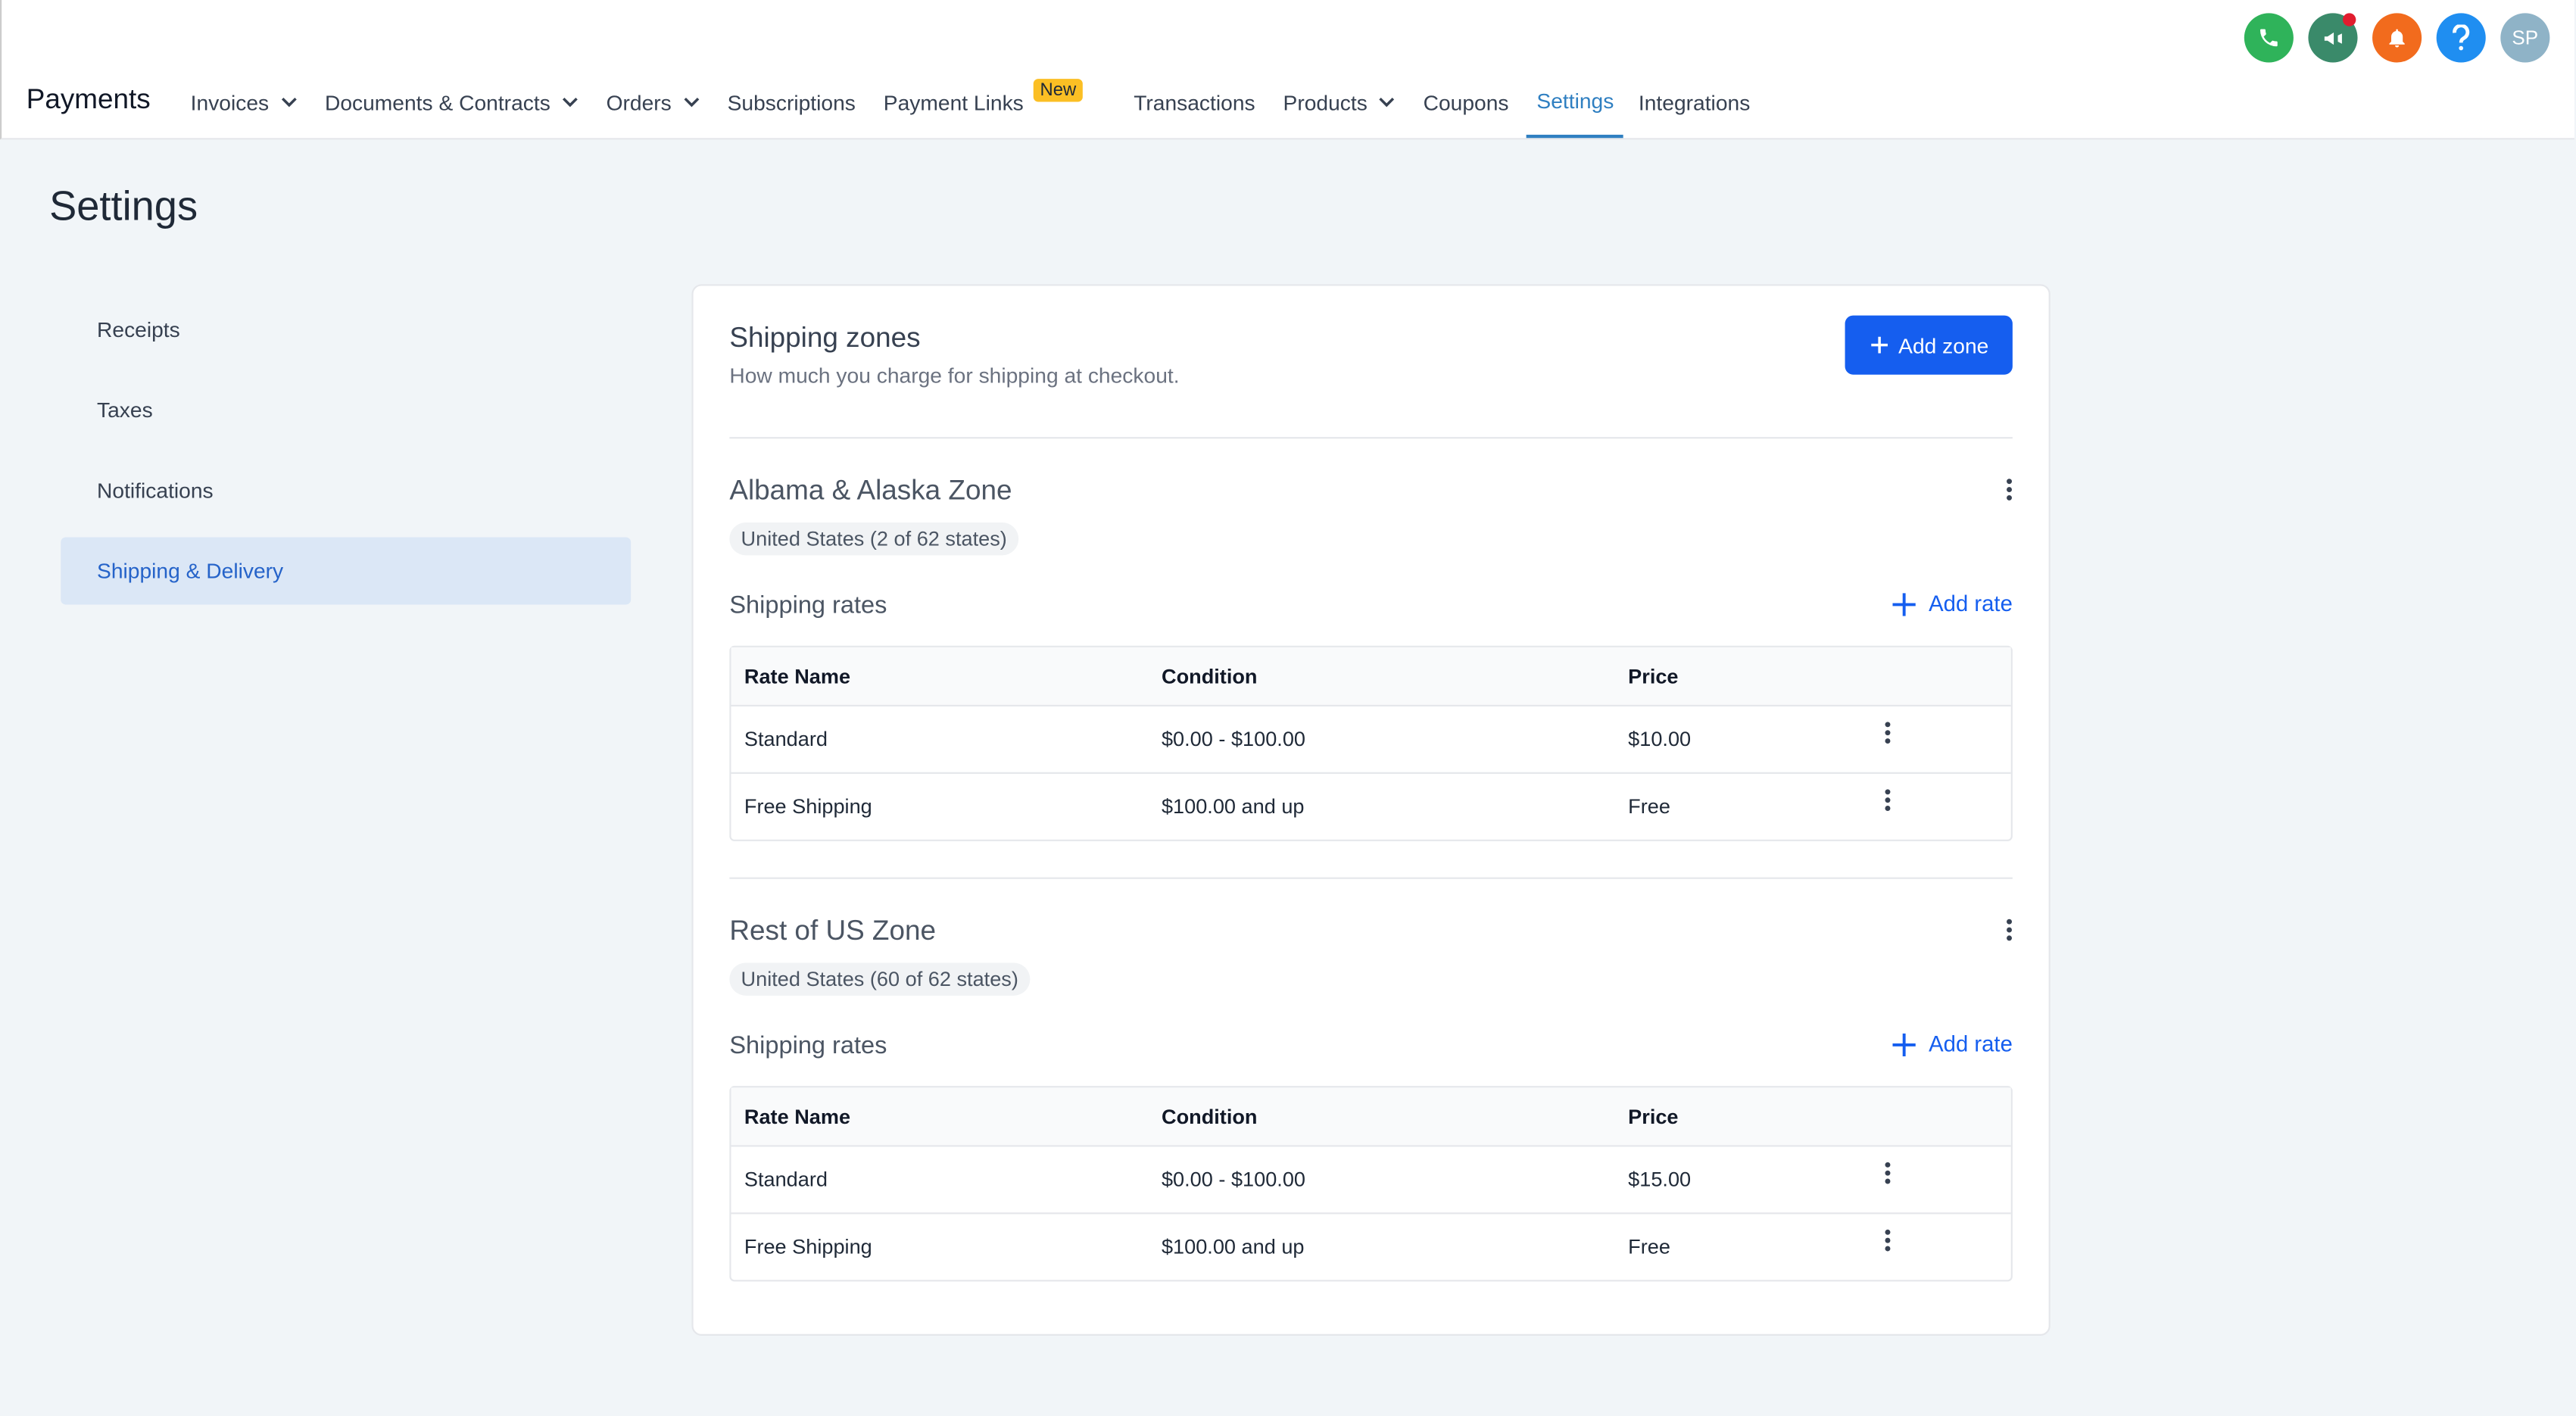 The image size is (2576, 1416). What do you see at coordinates (1660, 739) in the screenshot?
I see `table-cell: $10.00` at bounding box center [1660, 739].